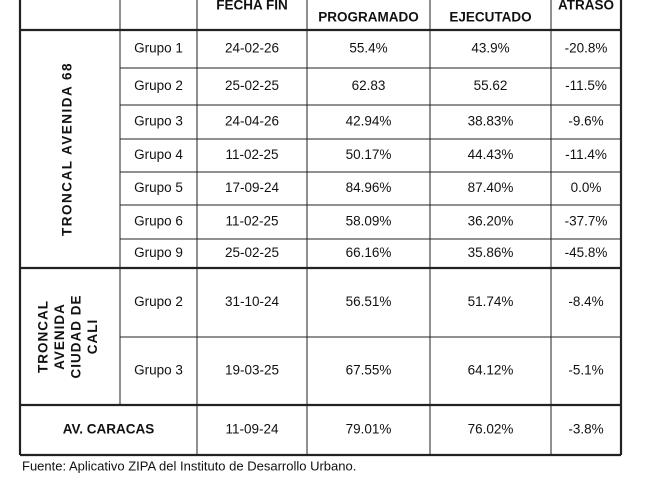 The width and height of the screenshot is (650, 487). Describe the element at coordinates (586, 187) in the screenshot. I see `cell: 0.0%` at that location.